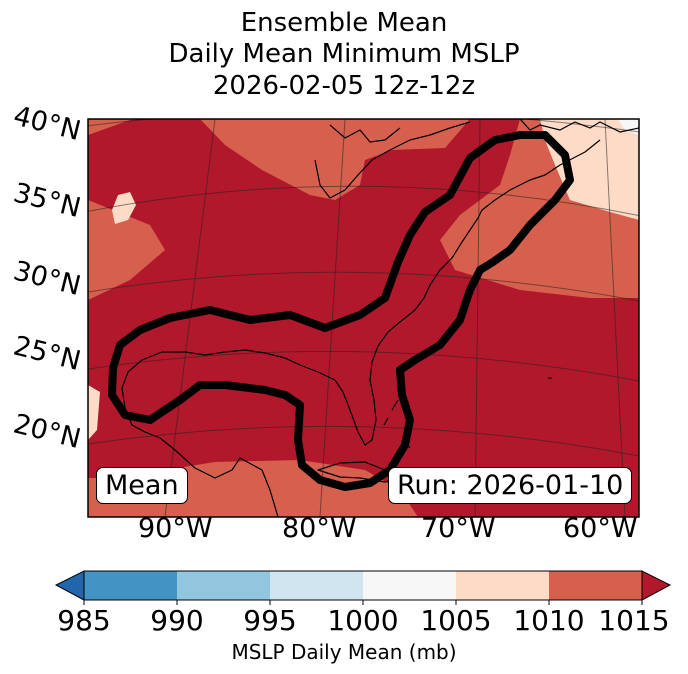  Describe the element at coordinates (84, 620) in the screenshot. I see `colorbar-tick-985: 985` at that location.